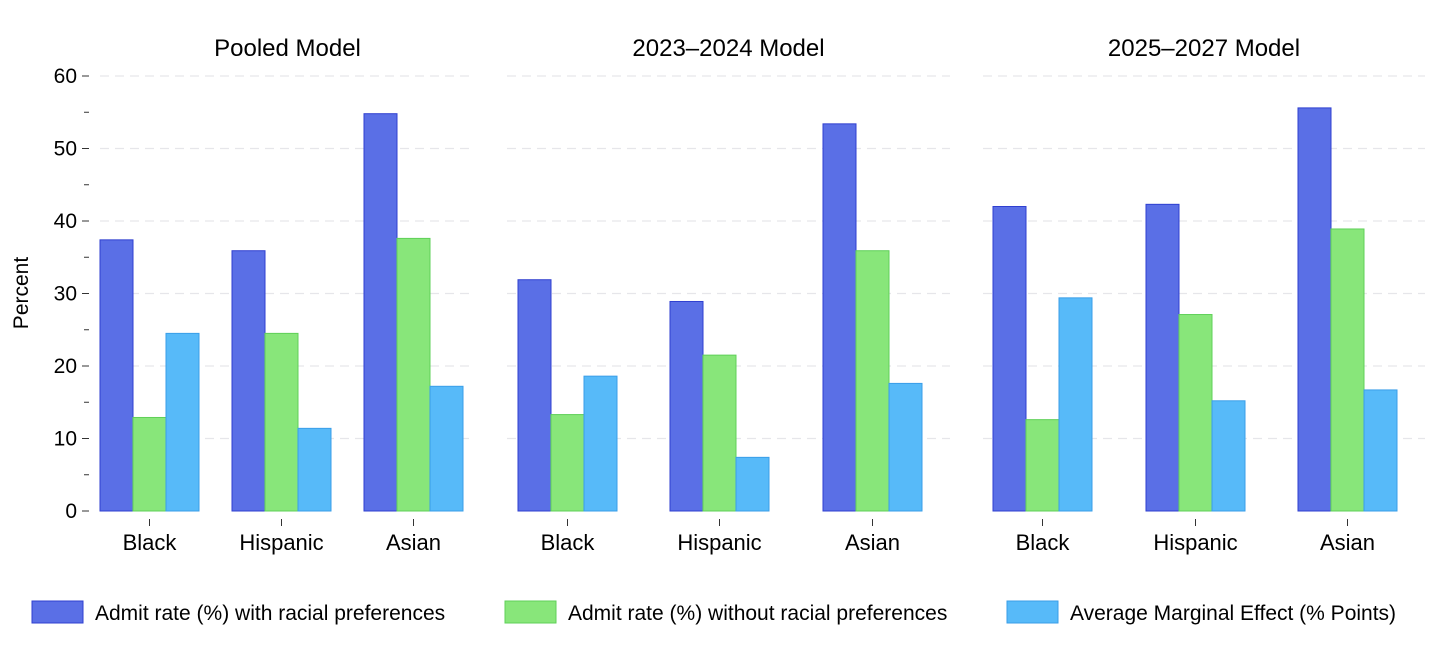 The height and width of the screenshot is (661, 1456). What do you see at coordinates (65, 366) in the screenshot?
I see `y-tick-label: 20` at bounding box center [65, 366].